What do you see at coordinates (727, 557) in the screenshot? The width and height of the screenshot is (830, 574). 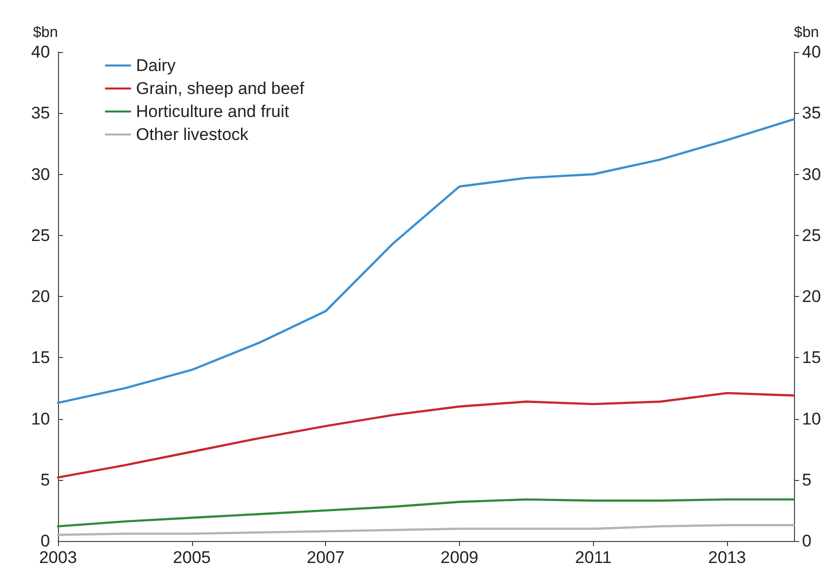 I see `x-tick-label: 2013` at bounding box center [727, 557].